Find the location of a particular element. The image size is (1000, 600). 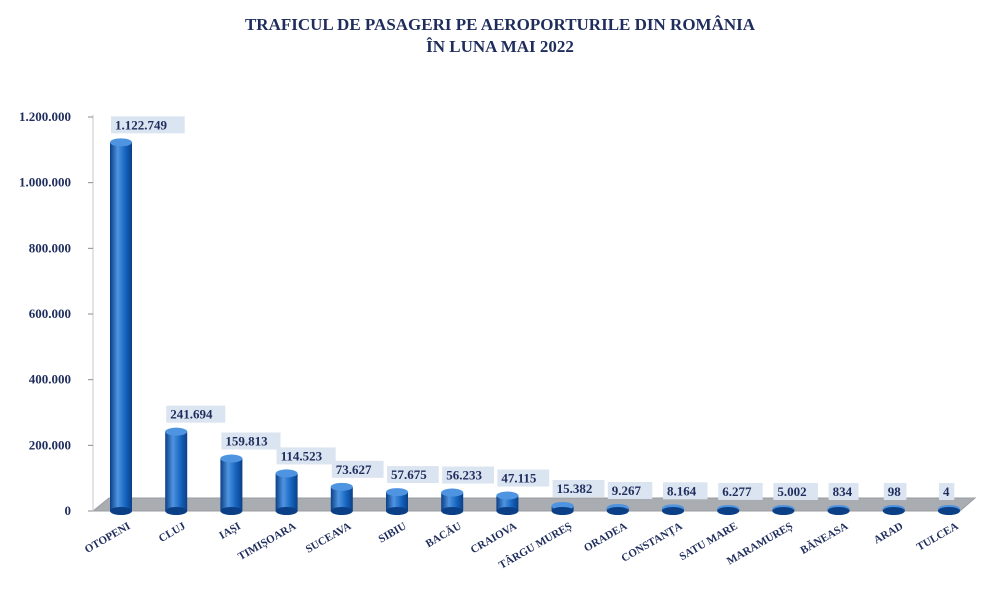

data-label: 159.813 is located at coordinates (246, 441).